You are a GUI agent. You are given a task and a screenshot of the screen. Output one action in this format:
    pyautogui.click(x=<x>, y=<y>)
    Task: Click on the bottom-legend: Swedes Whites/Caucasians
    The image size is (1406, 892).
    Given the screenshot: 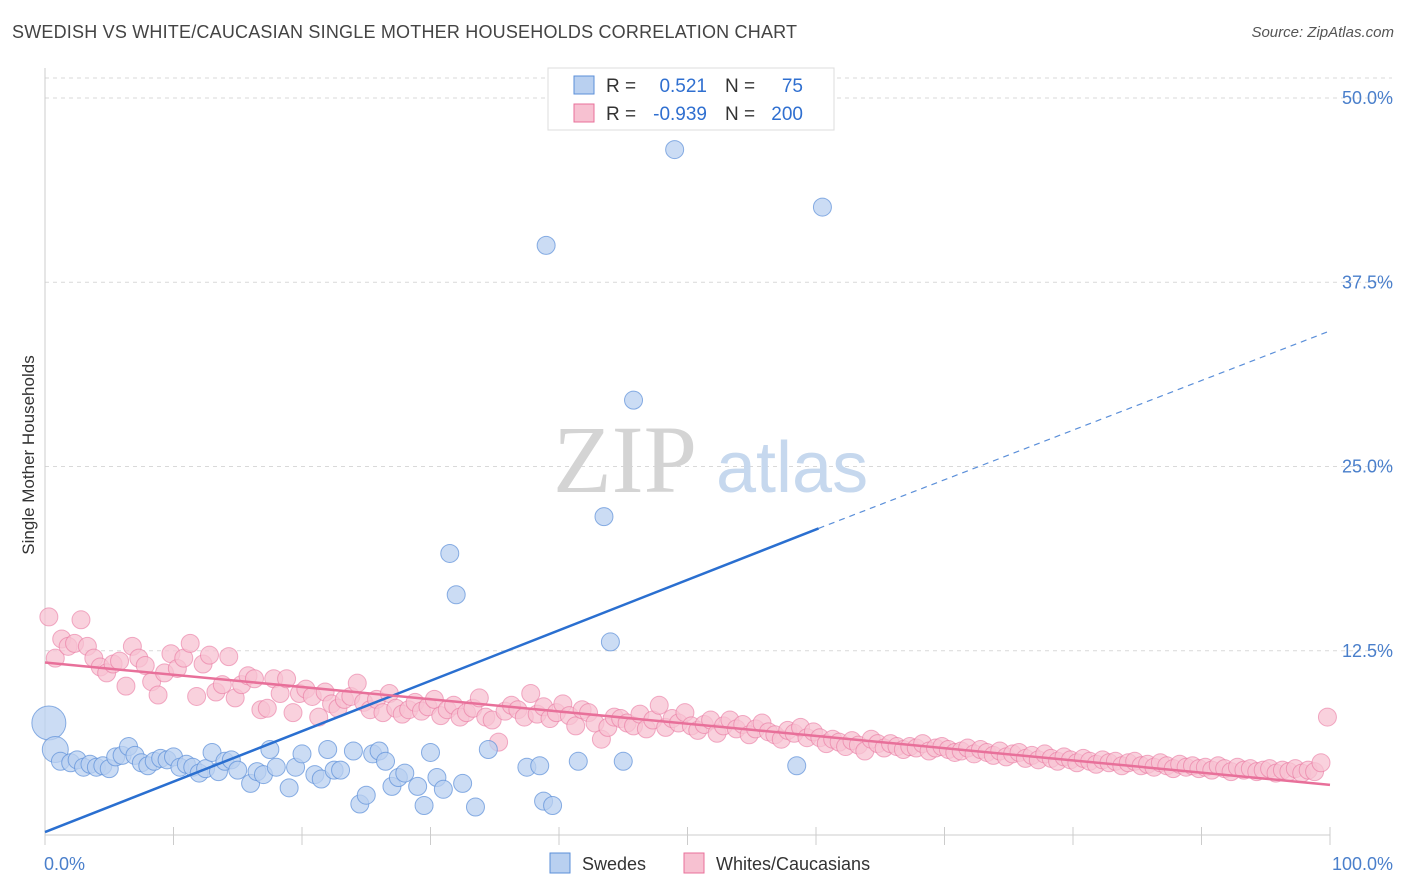 What is the action you would take?
    pyautogui.click(x=709, y=863)
    